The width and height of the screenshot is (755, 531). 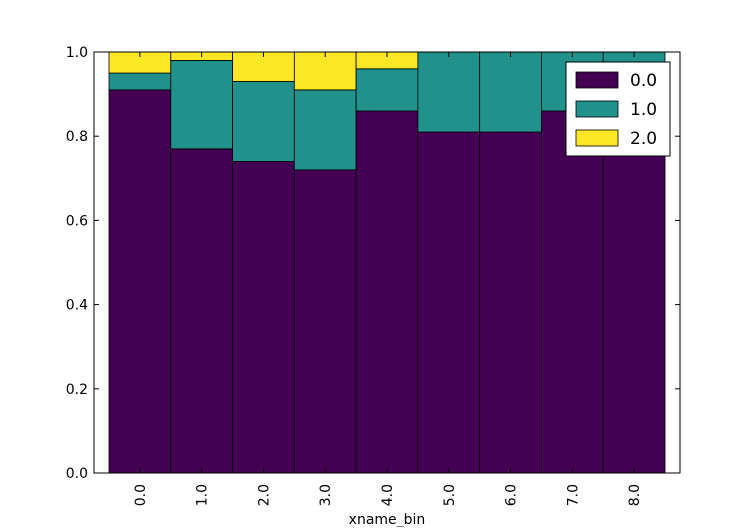 What do you see at coordinates (77, 221) in the screenshot?
I see `y-tick-label: 0.6` at bounding box center [77, 221].